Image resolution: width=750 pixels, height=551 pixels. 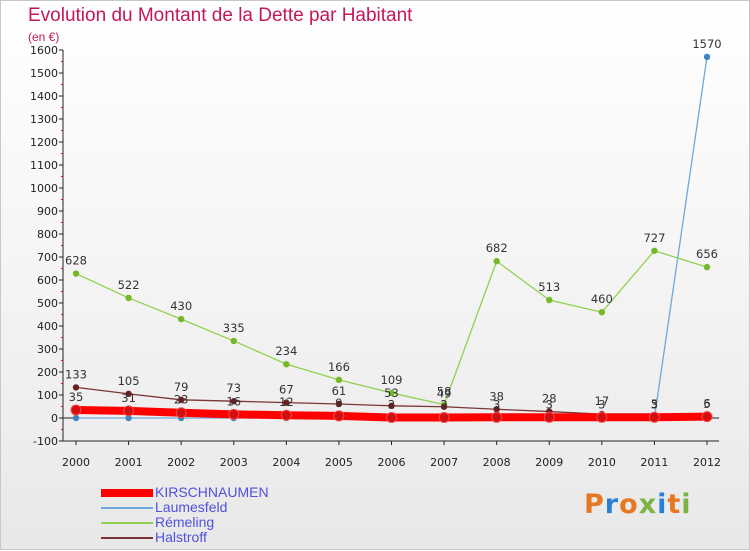 I want to click on data-label-halstroff: 61, so click(x=339, y=391).